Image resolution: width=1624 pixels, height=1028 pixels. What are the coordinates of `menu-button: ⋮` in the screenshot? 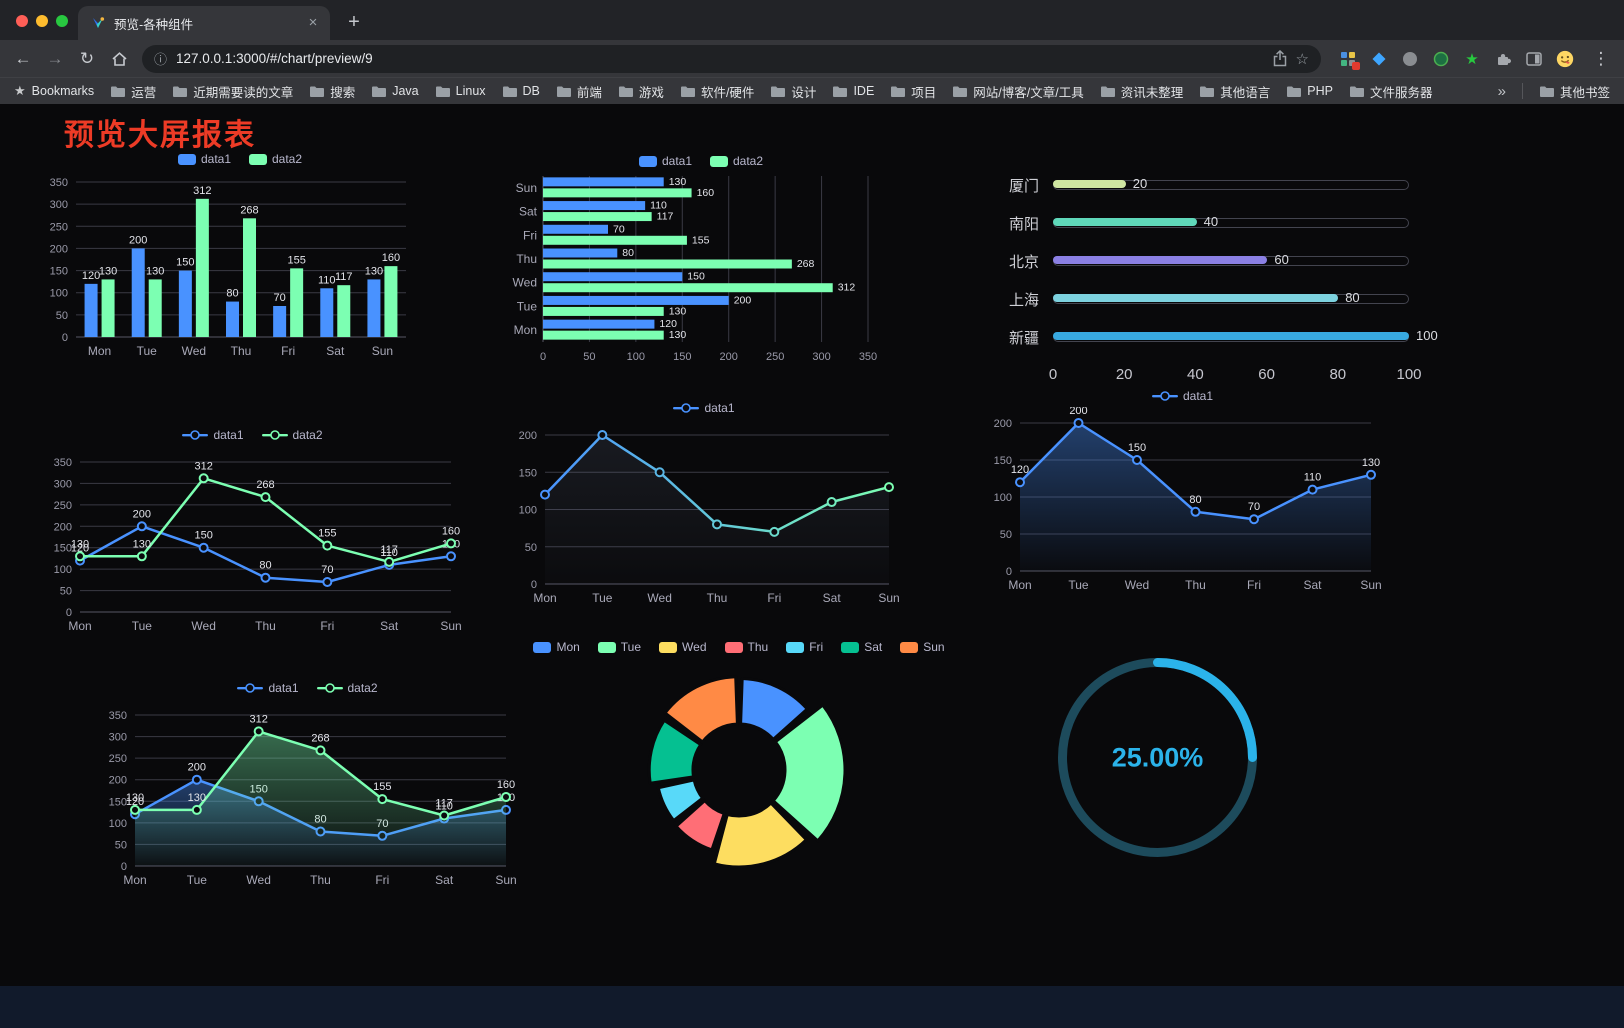 It's located at (1601, 58).